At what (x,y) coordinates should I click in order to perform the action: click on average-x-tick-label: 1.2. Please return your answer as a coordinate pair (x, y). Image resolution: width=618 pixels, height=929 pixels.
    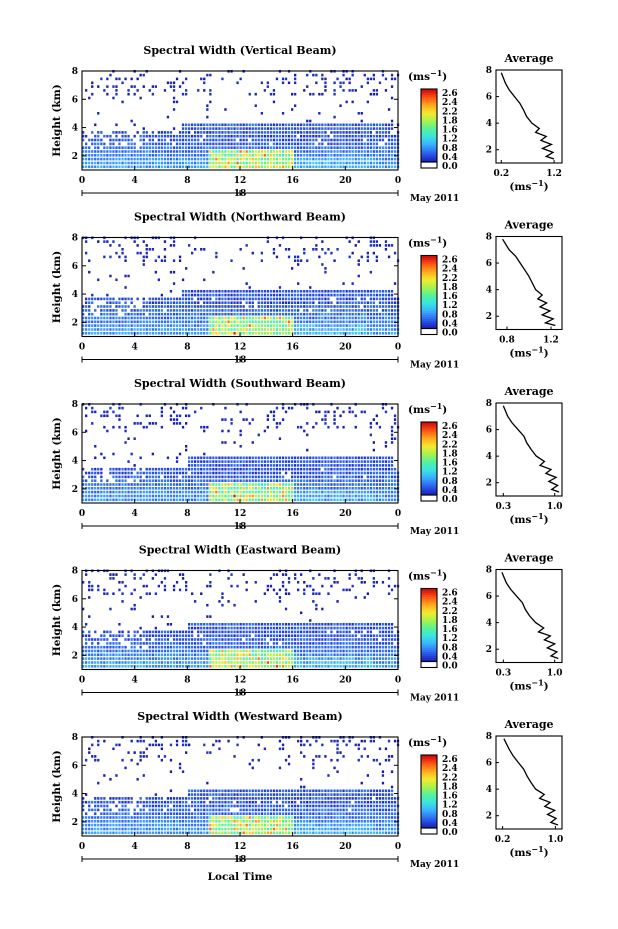
    Looking at the image, I should click on (551, 341).